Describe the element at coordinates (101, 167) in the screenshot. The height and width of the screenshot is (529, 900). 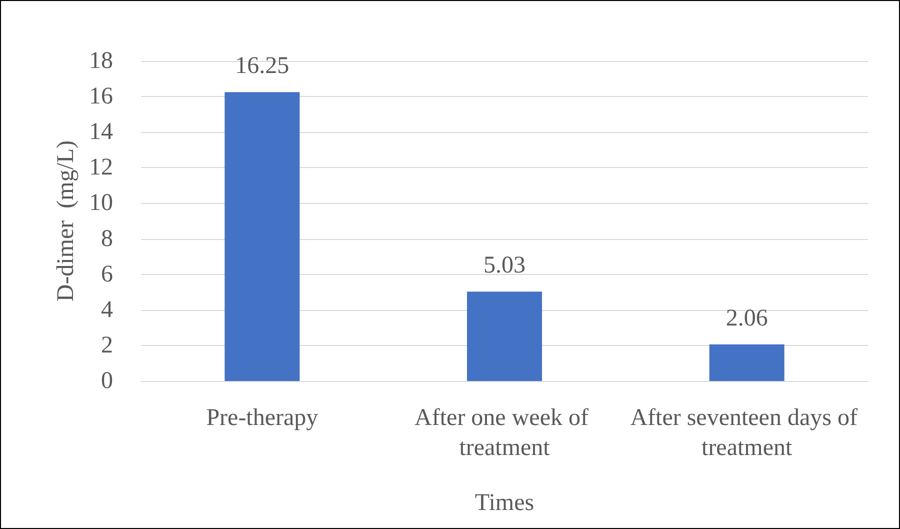
I see `y-tick-label: 12` at that location.